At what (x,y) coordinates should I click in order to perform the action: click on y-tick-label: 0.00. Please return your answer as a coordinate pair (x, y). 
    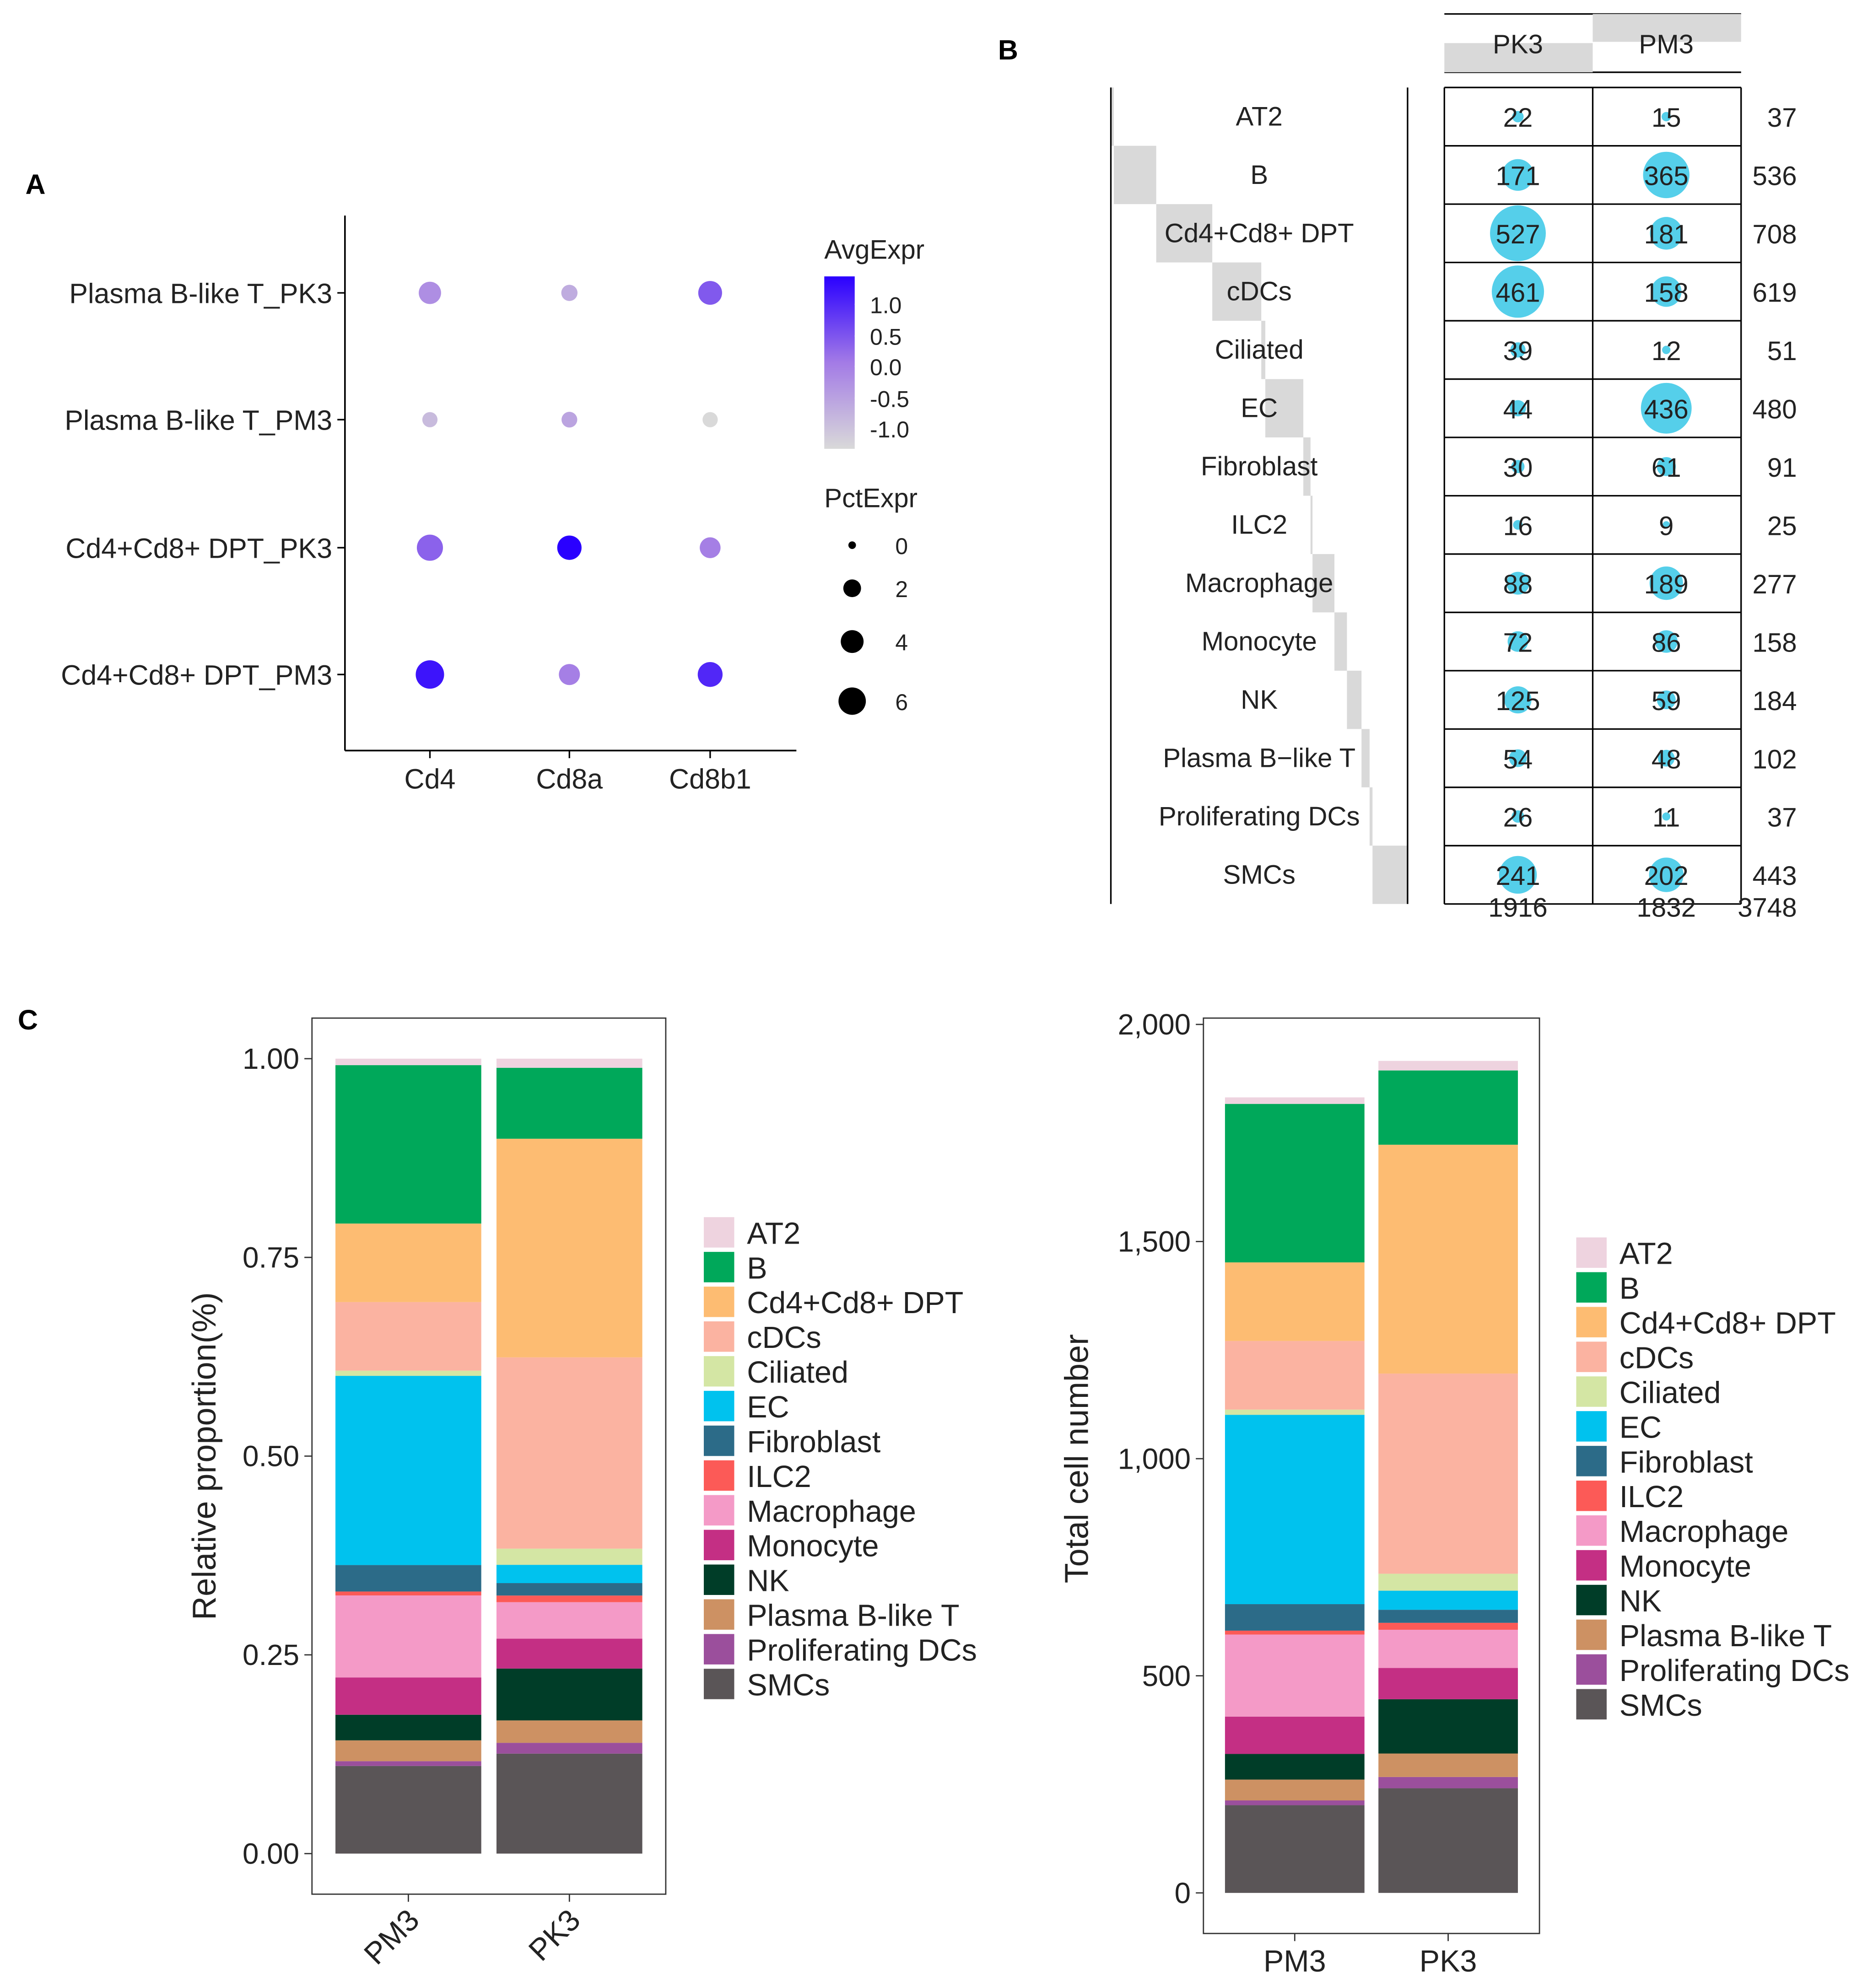
    Looking at the image, I should click on (271, 1854).